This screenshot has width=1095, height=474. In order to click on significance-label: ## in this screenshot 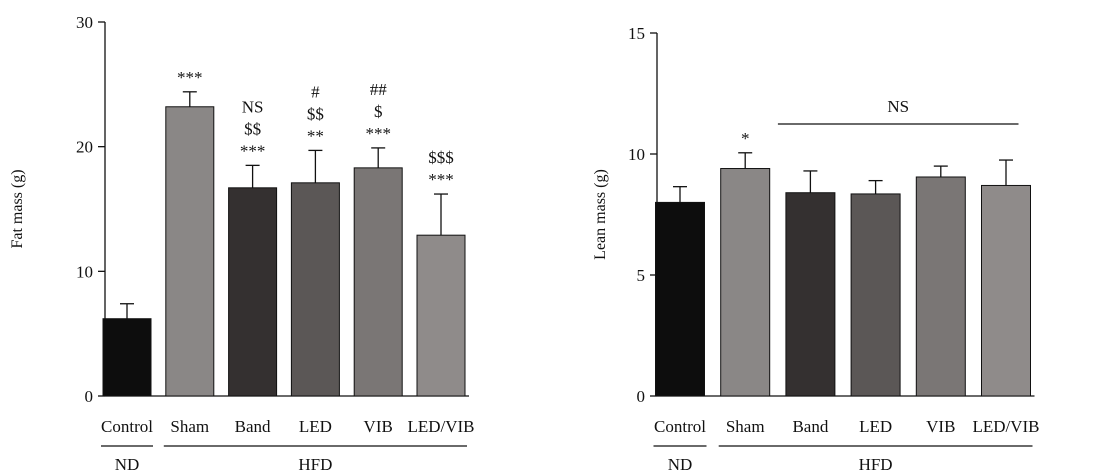, I will do `click(379, 89)`.